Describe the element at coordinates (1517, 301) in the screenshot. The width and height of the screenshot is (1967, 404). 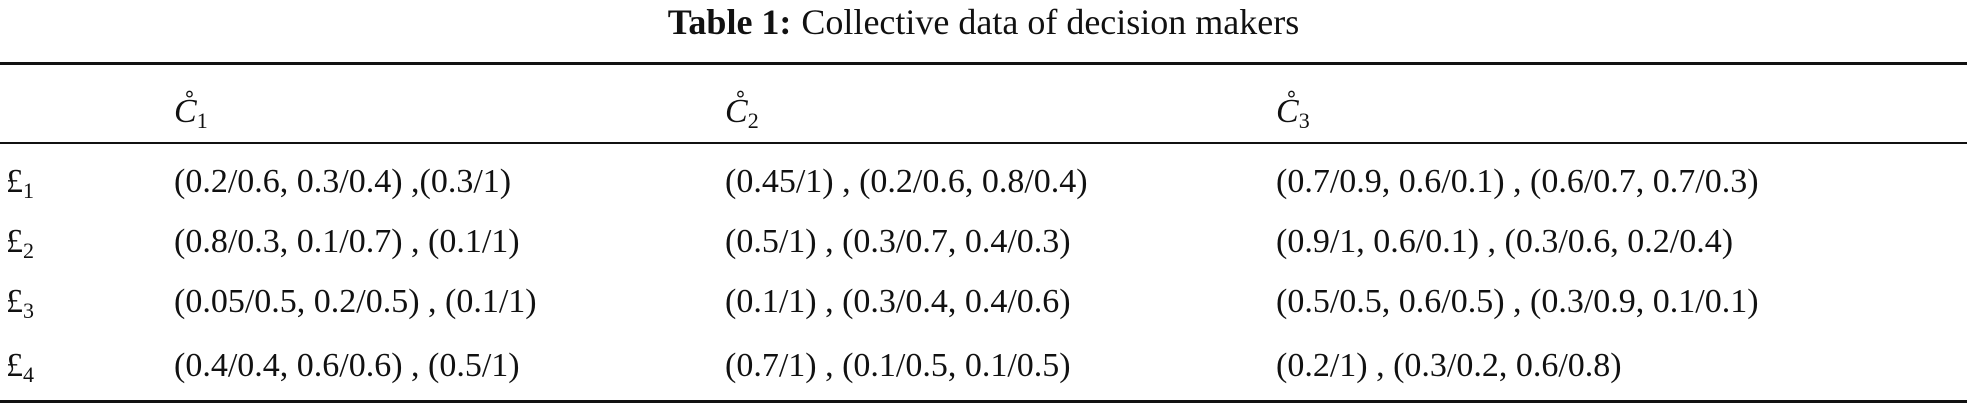
I see `table-cell: (0.5/0.5, 0.6/0.5) , (0.3/0.9, 0.1/0.1)` at that location.